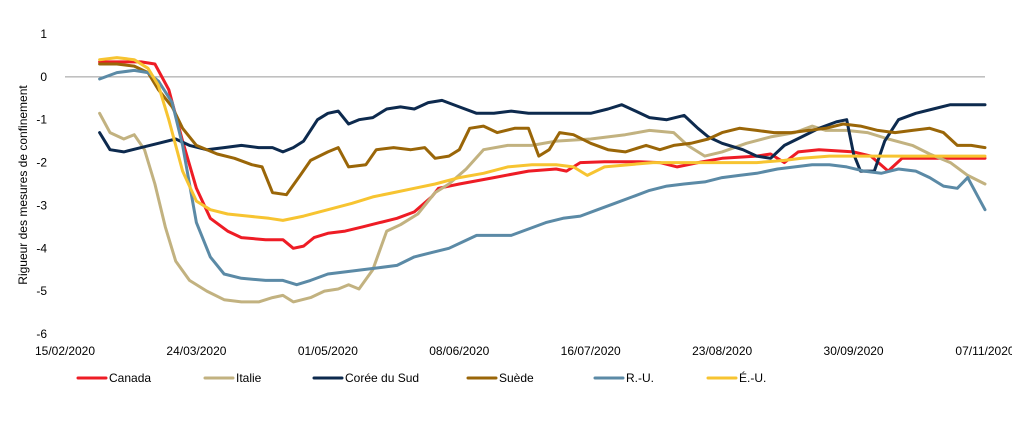  What do you see at coordinates (41, 291) in the screenshot?
I see `y-tick-label: -5` at bounding box center [41, 291].